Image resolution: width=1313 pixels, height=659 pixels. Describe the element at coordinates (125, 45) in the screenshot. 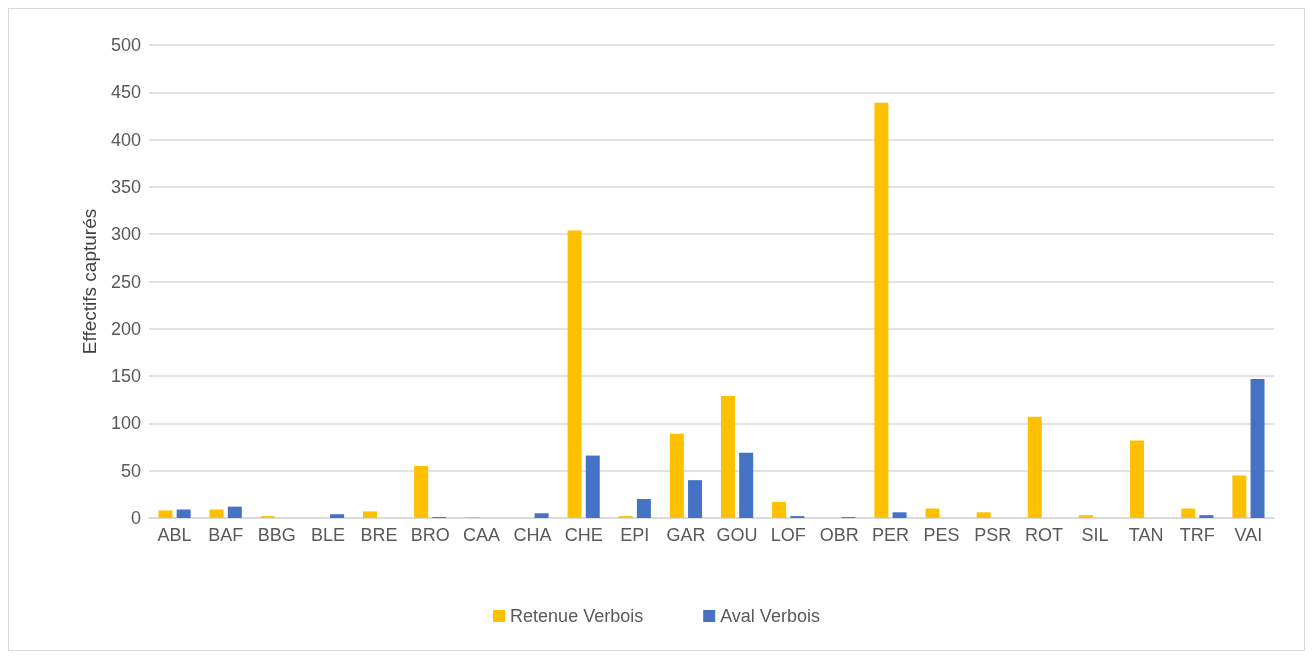

I see `y-tick-label: 500` at that location.